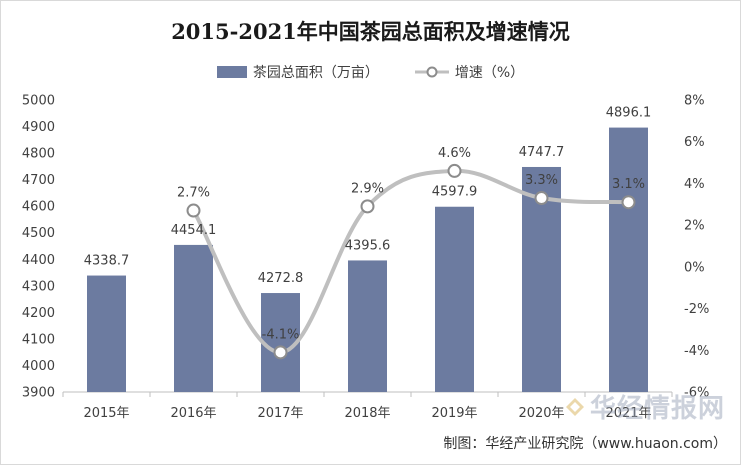  Describe the element at coordinates (280, 413) in the screenshot. I see `x-tick-label: 2017年` at that location.